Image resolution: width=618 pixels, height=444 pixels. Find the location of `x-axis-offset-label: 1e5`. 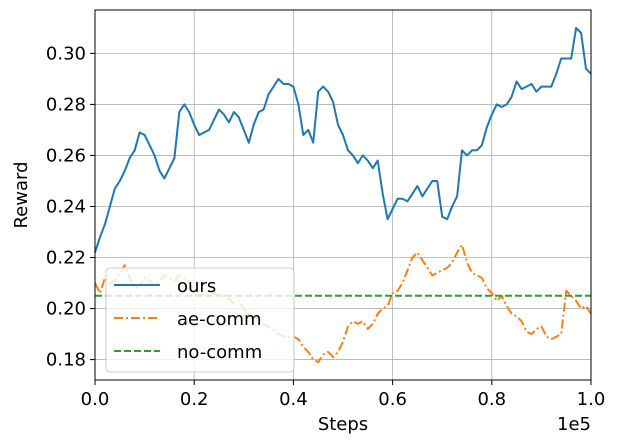

x-axis-offset-label: 1e5 is located at coordinates (574, 424).